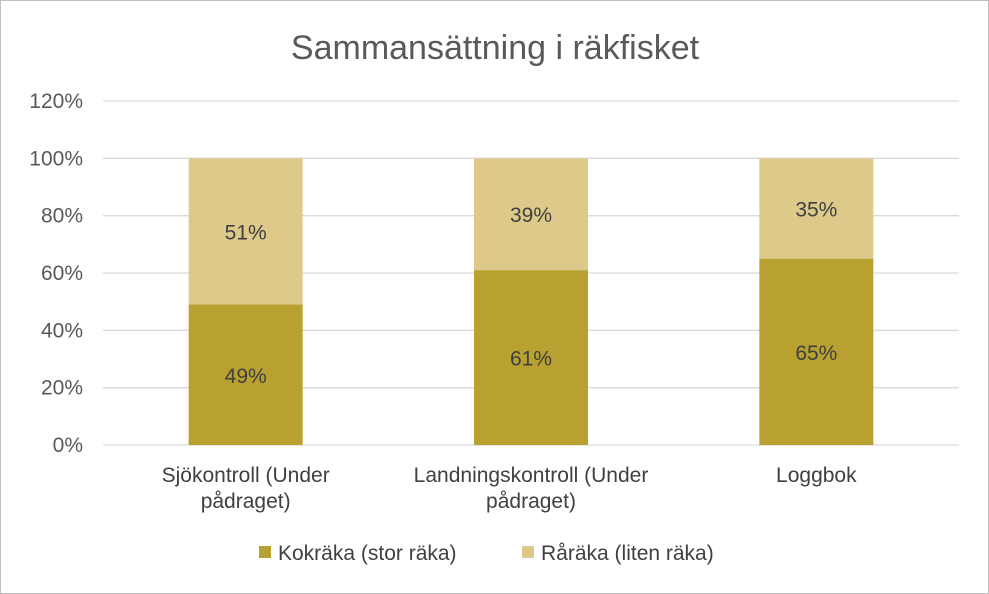 Image resolution: width=989 pixels, height=594 pixels. Describe the element at coordinates (62, 216) in the screenshot. I see `y-tick-label: 80%` at that location.